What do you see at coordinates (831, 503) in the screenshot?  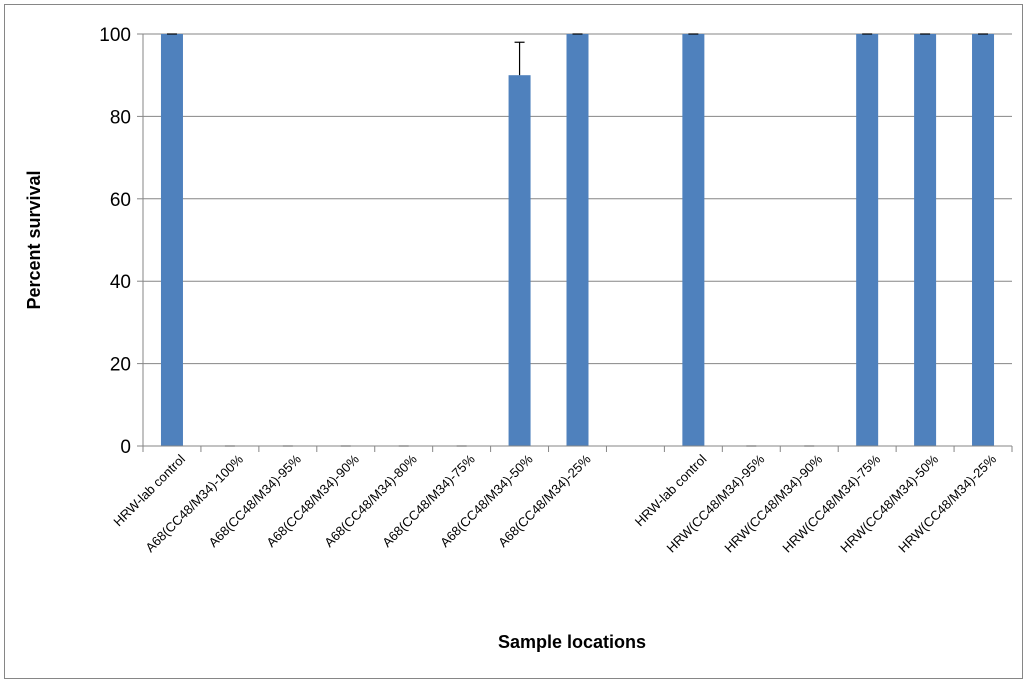 I see `x-tick-label: HRW(CC48/M34)-75%` at bounding box center [831, 503].